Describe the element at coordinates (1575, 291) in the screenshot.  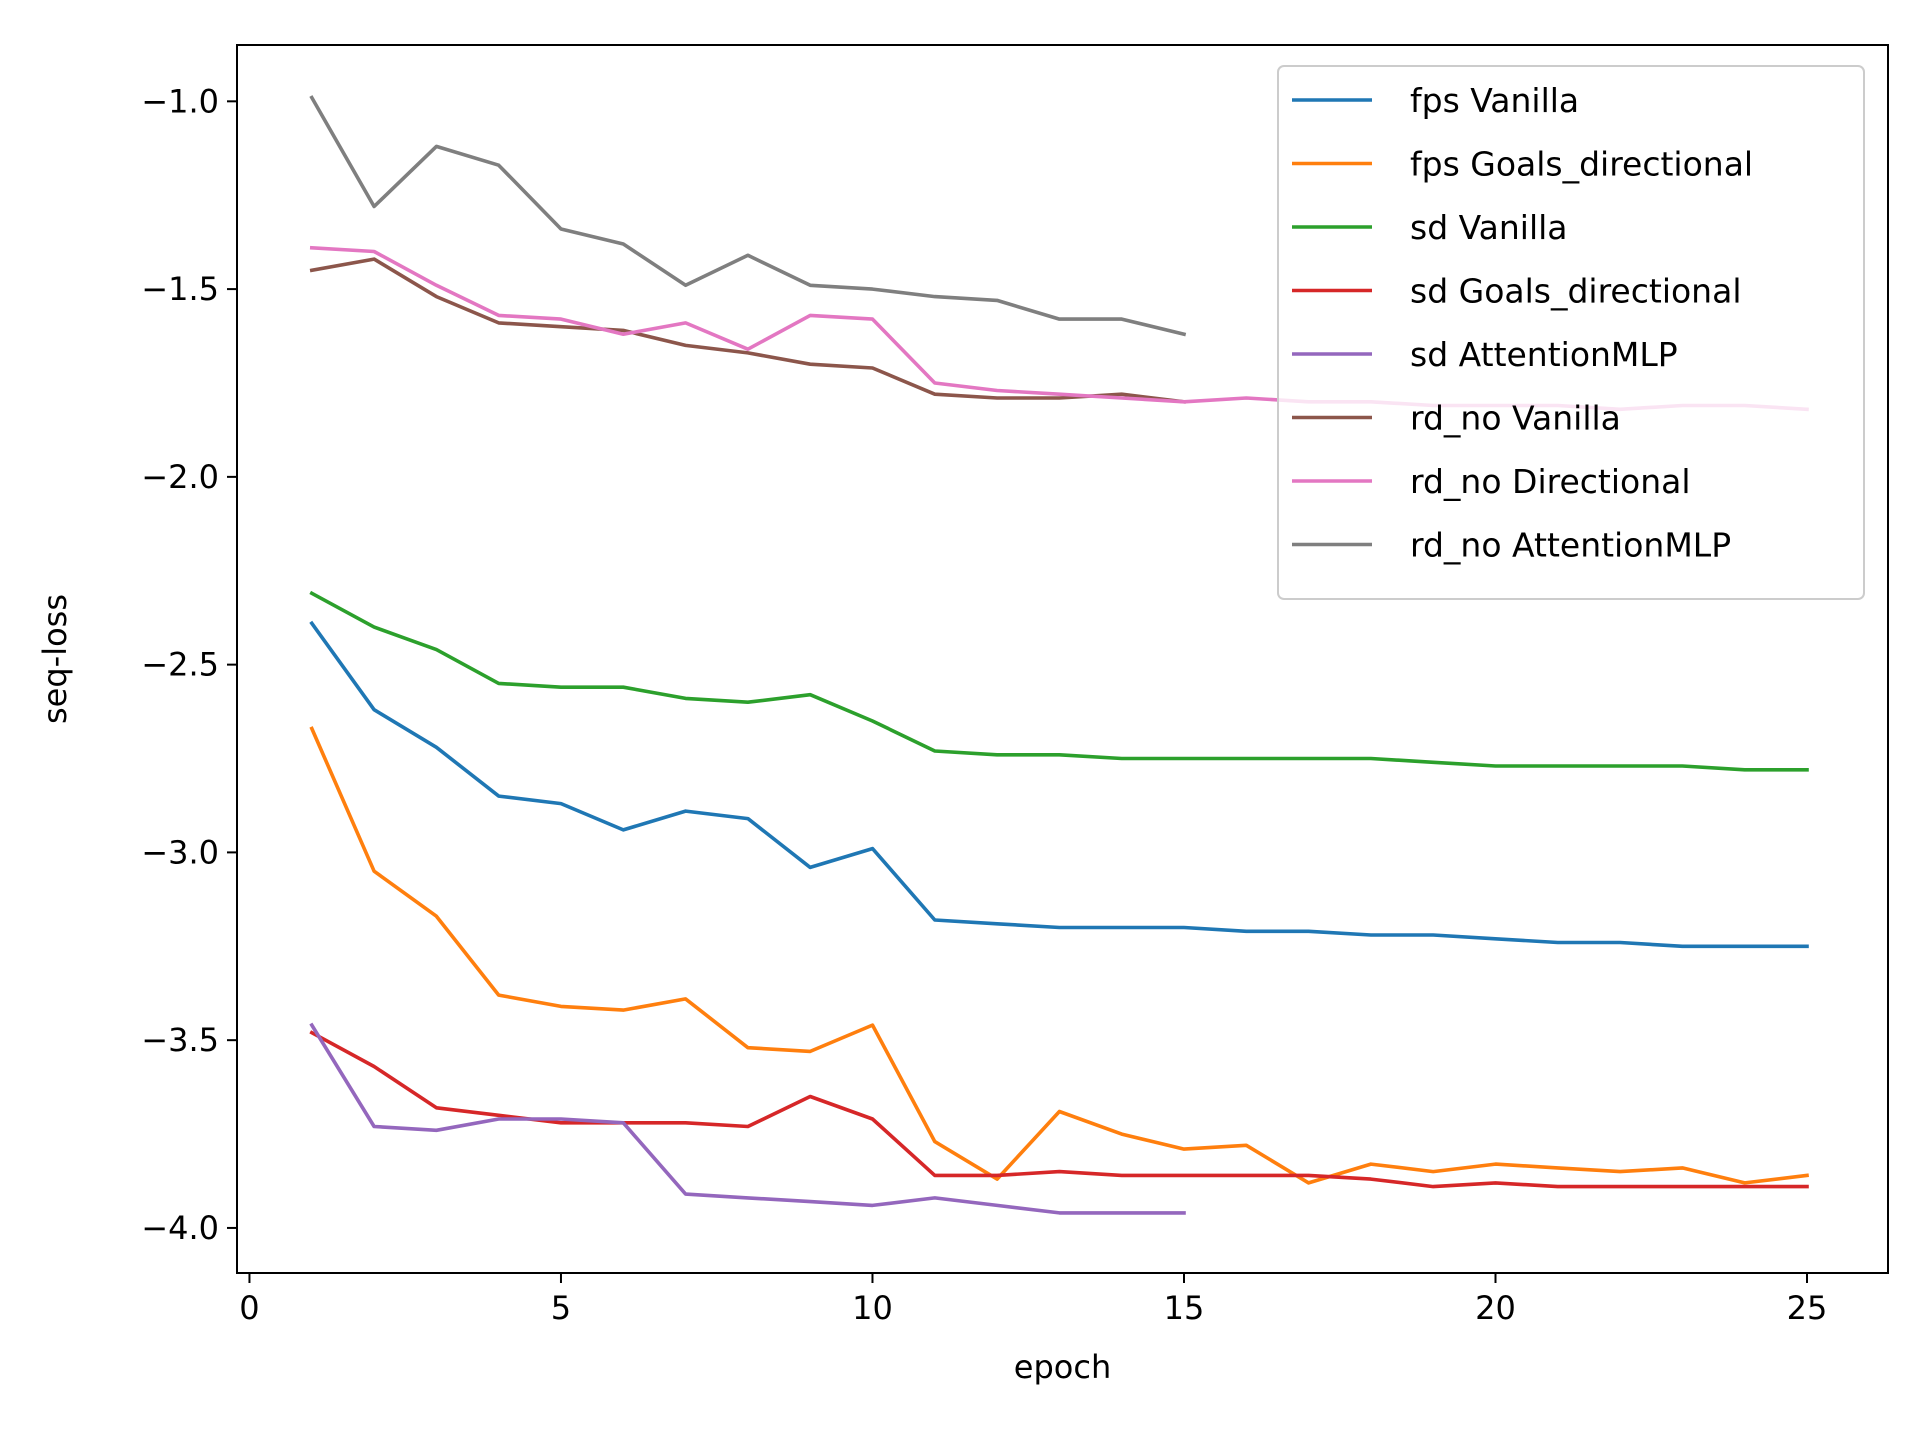
I see `legend-label: sd Goals_directional` at that location.